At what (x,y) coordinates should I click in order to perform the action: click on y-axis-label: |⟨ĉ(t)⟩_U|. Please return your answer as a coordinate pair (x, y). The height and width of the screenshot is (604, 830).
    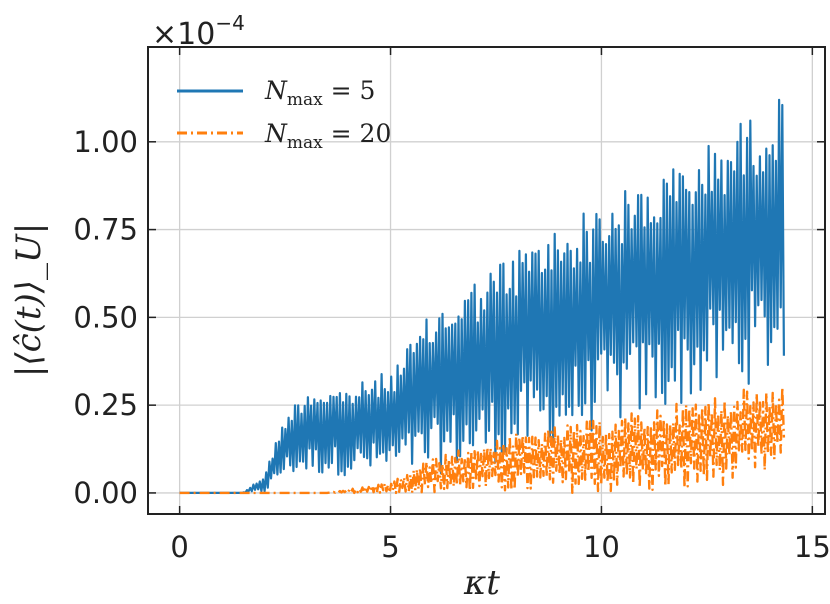
    Looking at the image, I should click on (29, 300).